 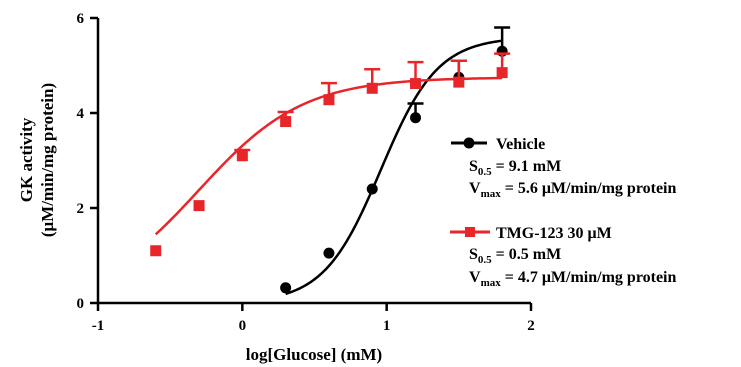 I want to click on legend-vehicle-vmax-symbol: V, so click(x=475, y=188).